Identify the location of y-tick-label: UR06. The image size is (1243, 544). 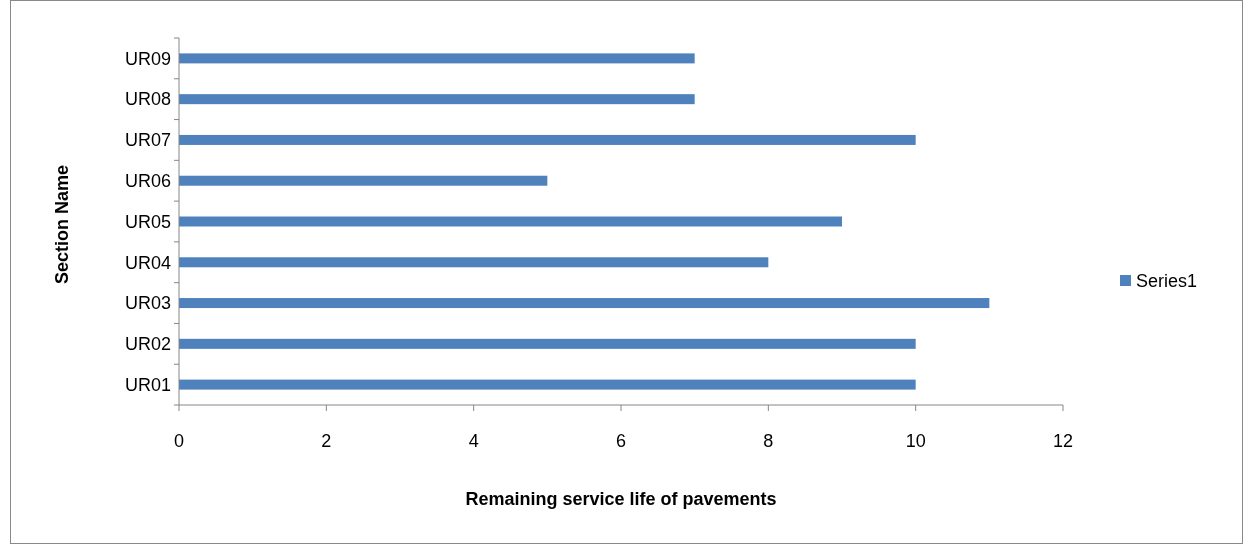
(147, 181).